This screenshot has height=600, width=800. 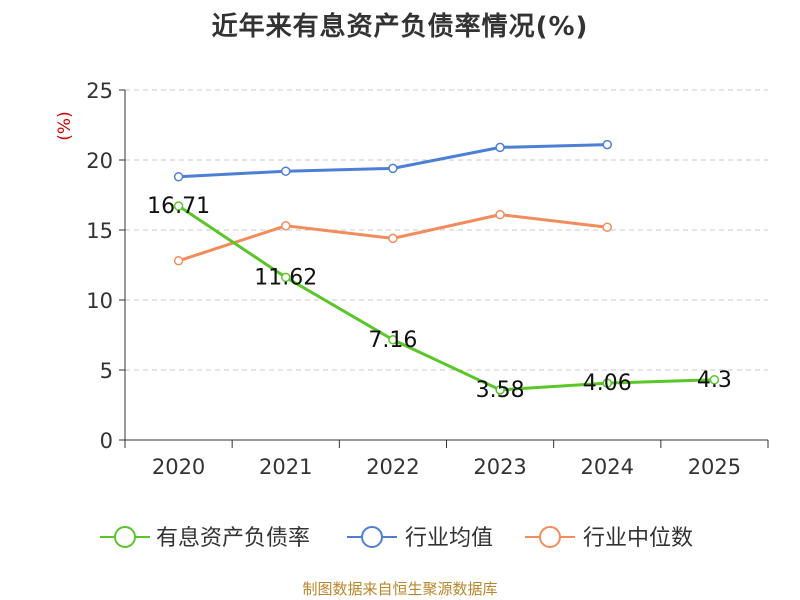 I want to click on y-tick-label: 15, so click(x=99, y=231).